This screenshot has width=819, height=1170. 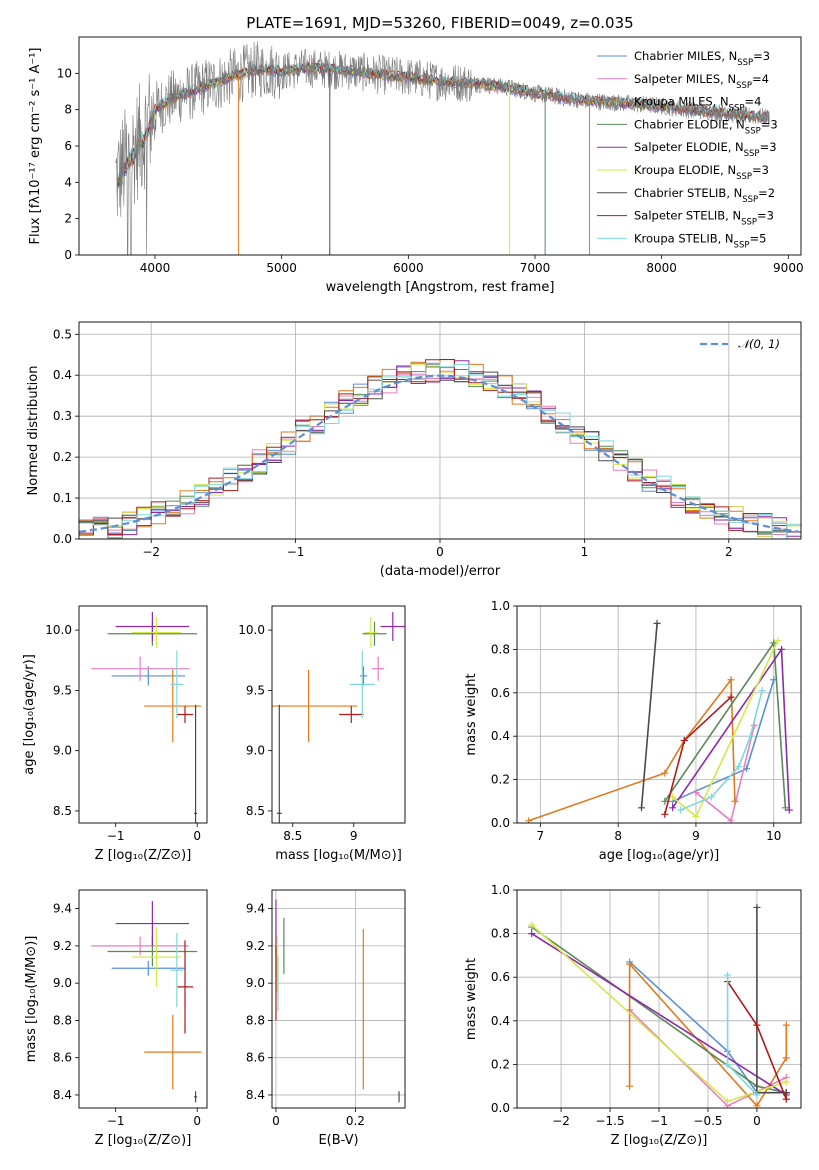 I want to click on legend-label: Chabrier STELIB, NSSP=2, so click(x=704, y=195).